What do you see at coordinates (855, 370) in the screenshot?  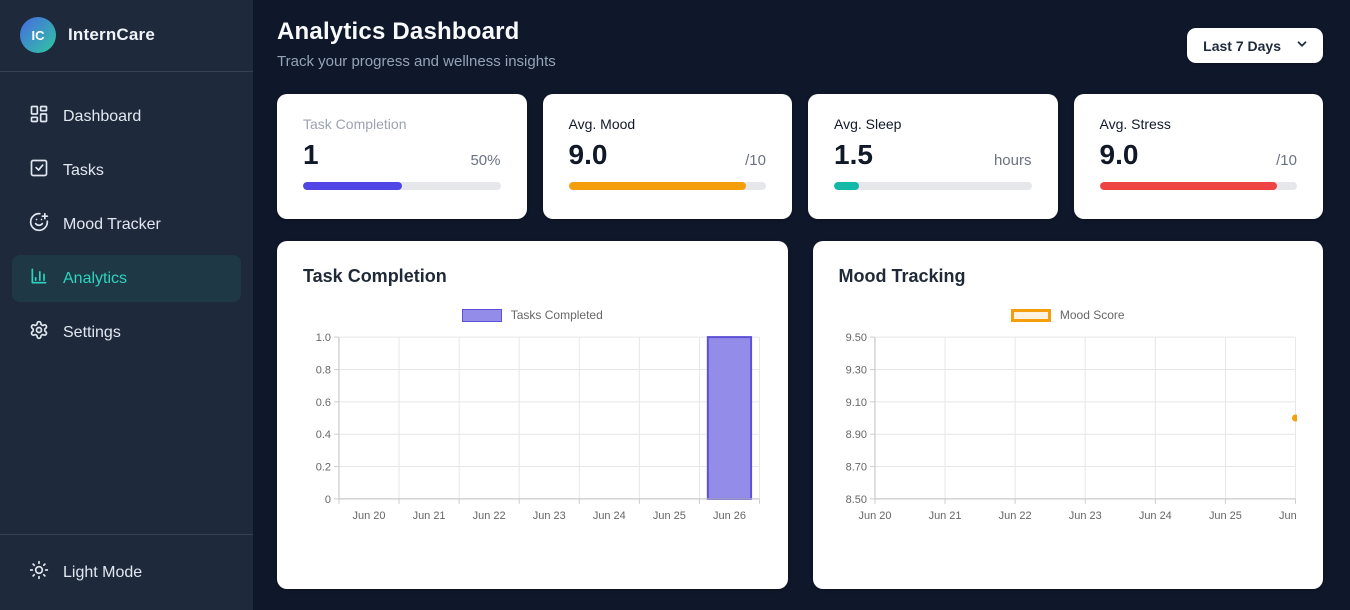 I see `svg-text: 9.30` at bounding box center [855, 370].